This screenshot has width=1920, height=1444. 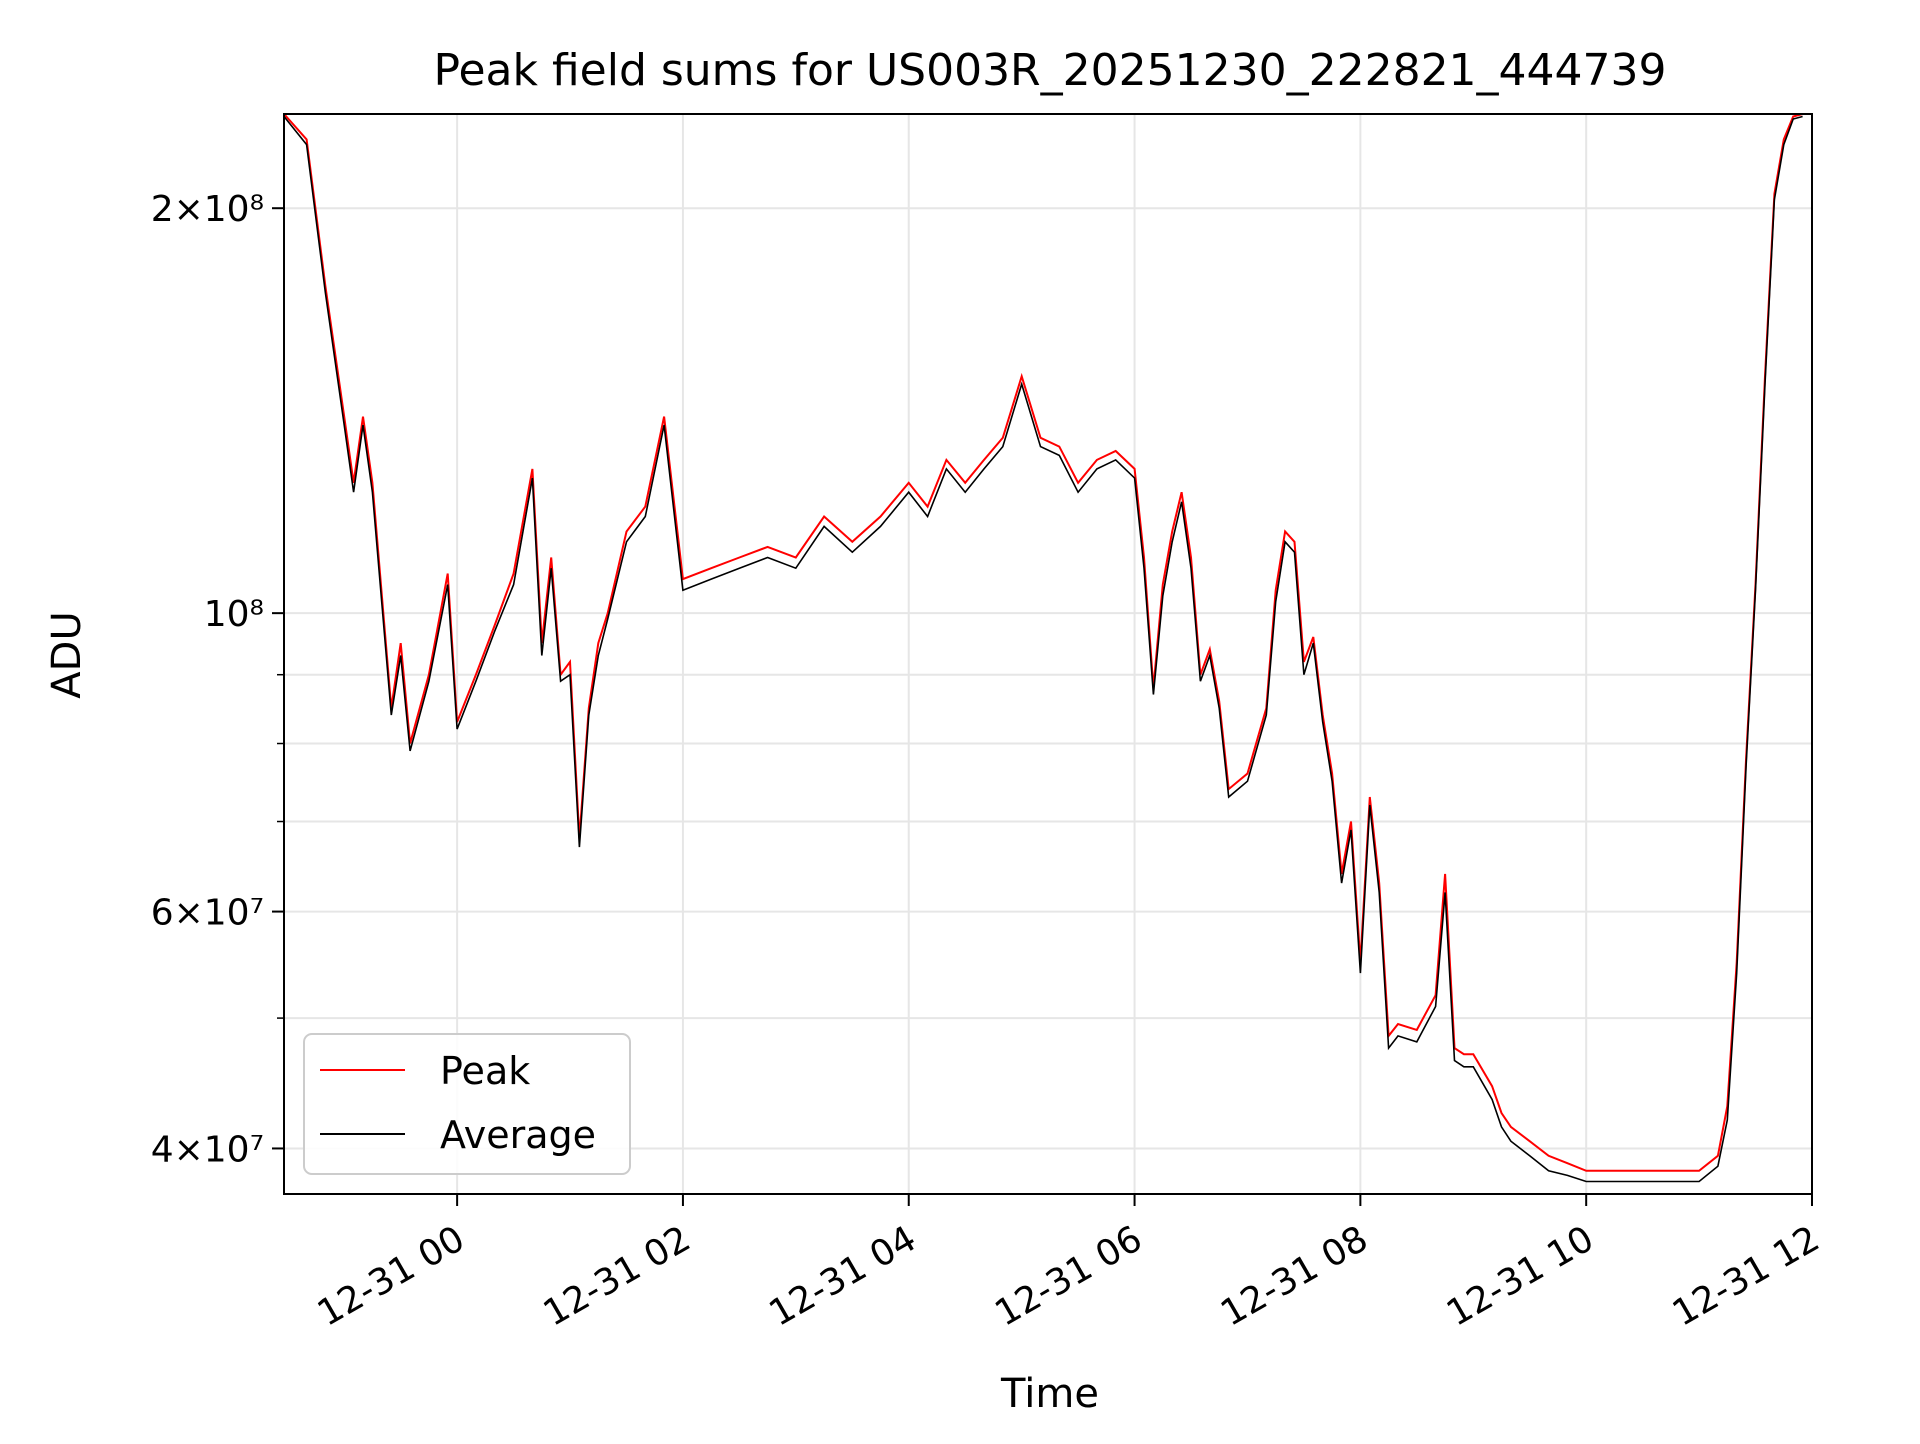 What do you see at coordinates (217, 679) in the screenshot?
I see `y-axis: 4×10⁷ 6×10⁷ 10⁸ 2×10⁸` at bounding box center [217, 679].